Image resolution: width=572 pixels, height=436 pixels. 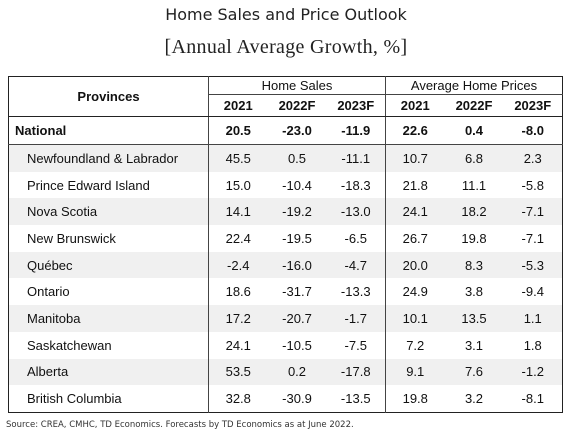 What do you see at coordinates (474, 185) in the screenshot?
I see `cell-value: 11.1` at bounding box center [474, 185].